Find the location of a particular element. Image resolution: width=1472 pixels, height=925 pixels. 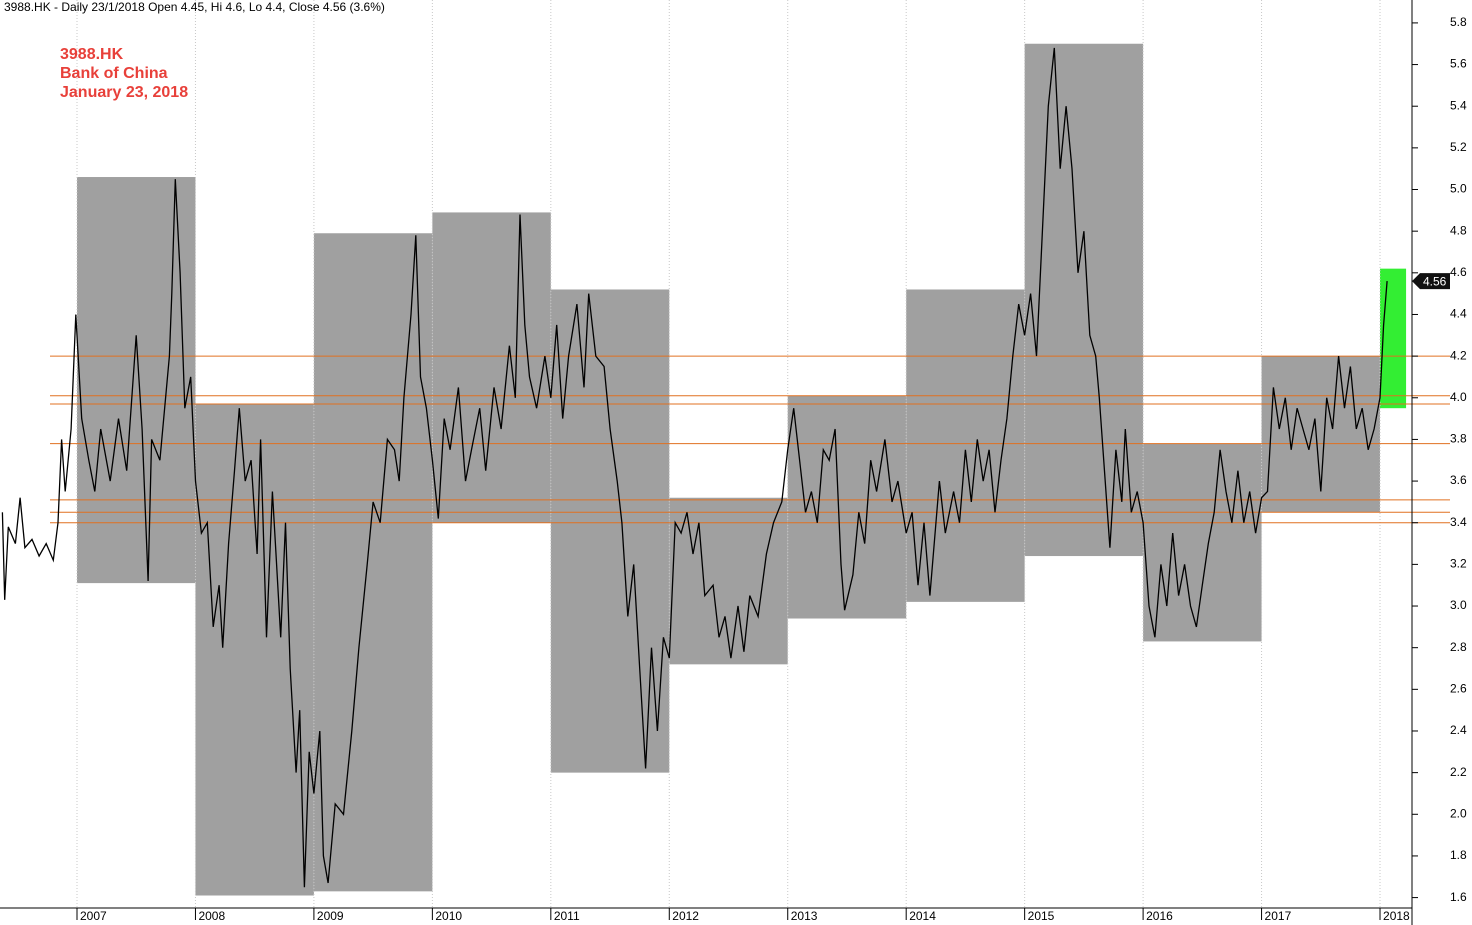

y-tick-label: 1.6 is located at coordinates (1458, 897).